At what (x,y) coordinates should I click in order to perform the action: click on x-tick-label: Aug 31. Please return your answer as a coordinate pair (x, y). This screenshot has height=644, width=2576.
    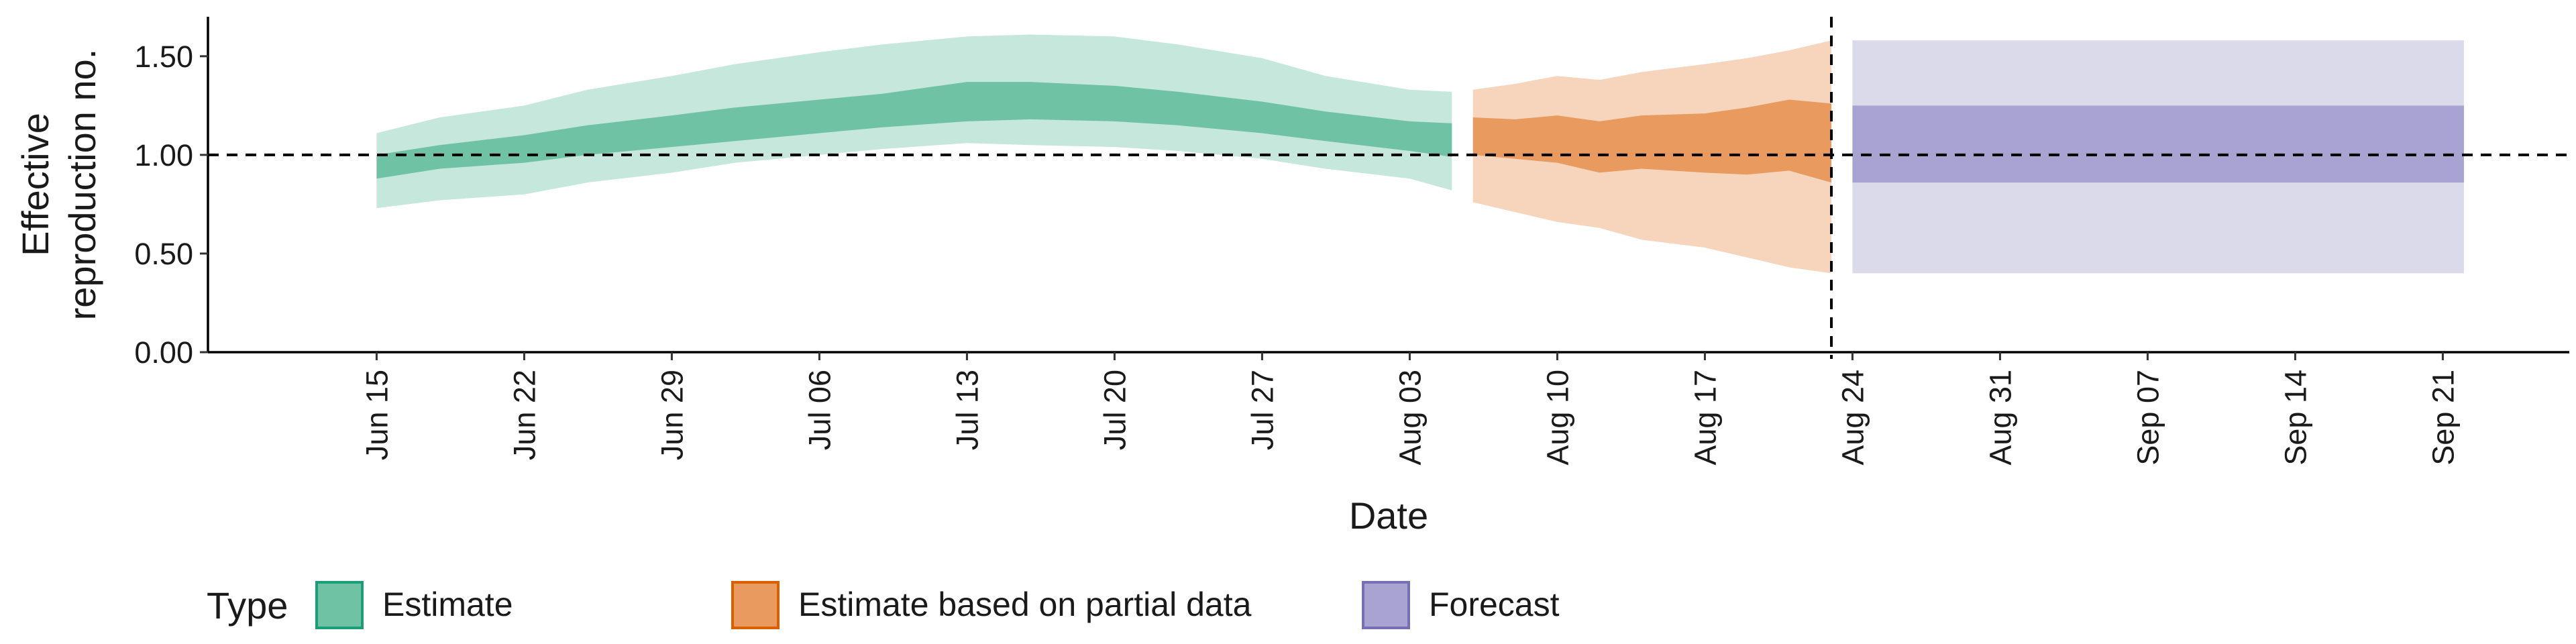
    Looking at the image, I should click on (2000, 418).